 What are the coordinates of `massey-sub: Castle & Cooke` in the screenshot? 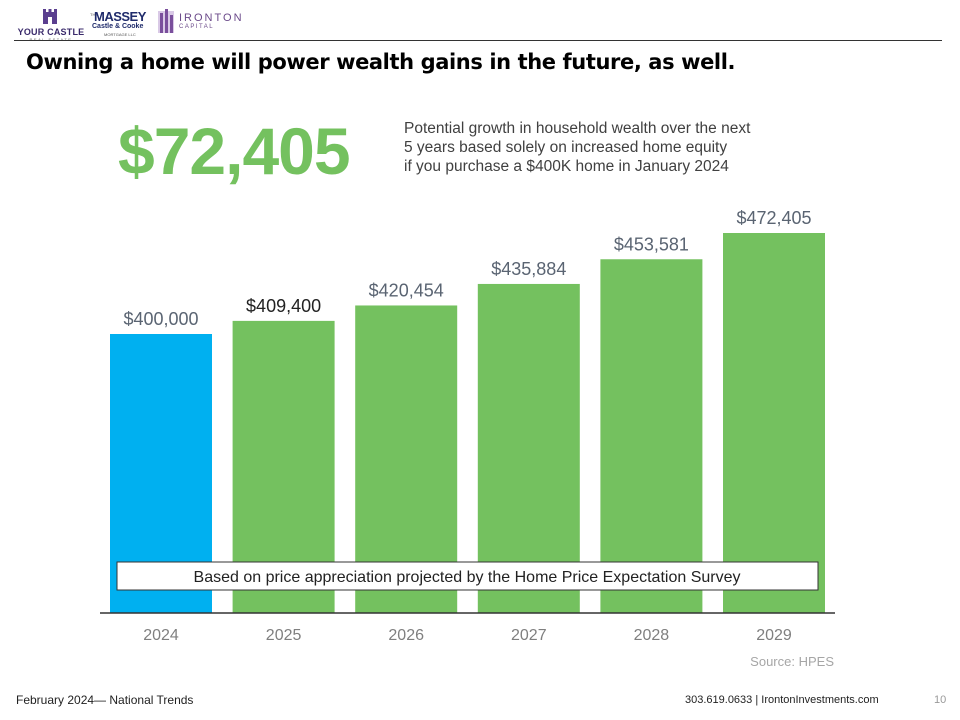 It's located at (118, 26).